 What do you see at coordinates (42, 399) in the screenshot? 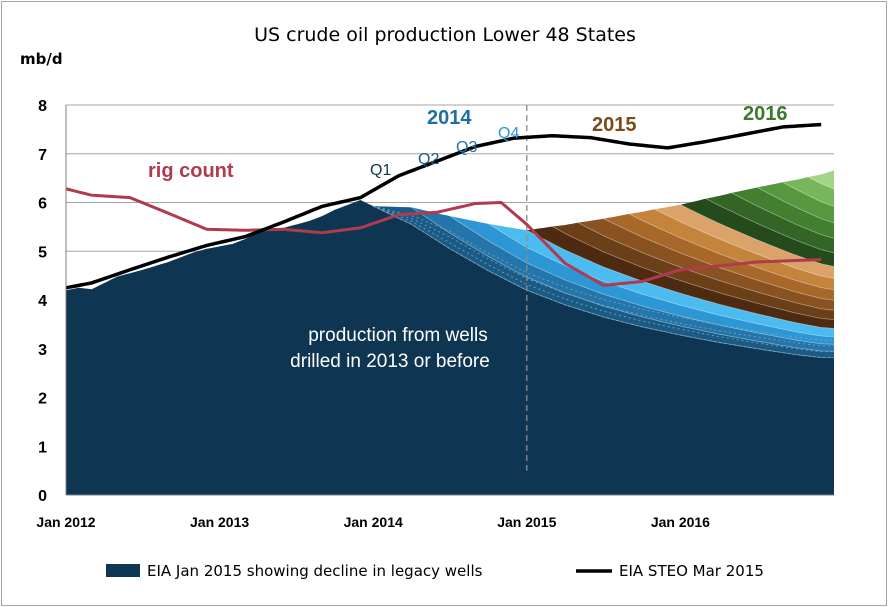
I see `y-tick-2: 2` at bounding box center [42, 399].